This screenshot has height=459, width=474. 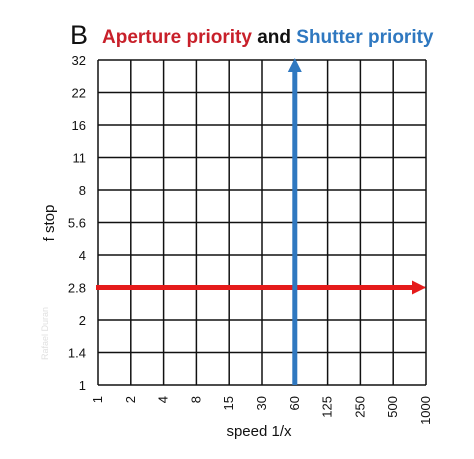 I want to click on y-tick-label: 4, so click(x=82, y=255).